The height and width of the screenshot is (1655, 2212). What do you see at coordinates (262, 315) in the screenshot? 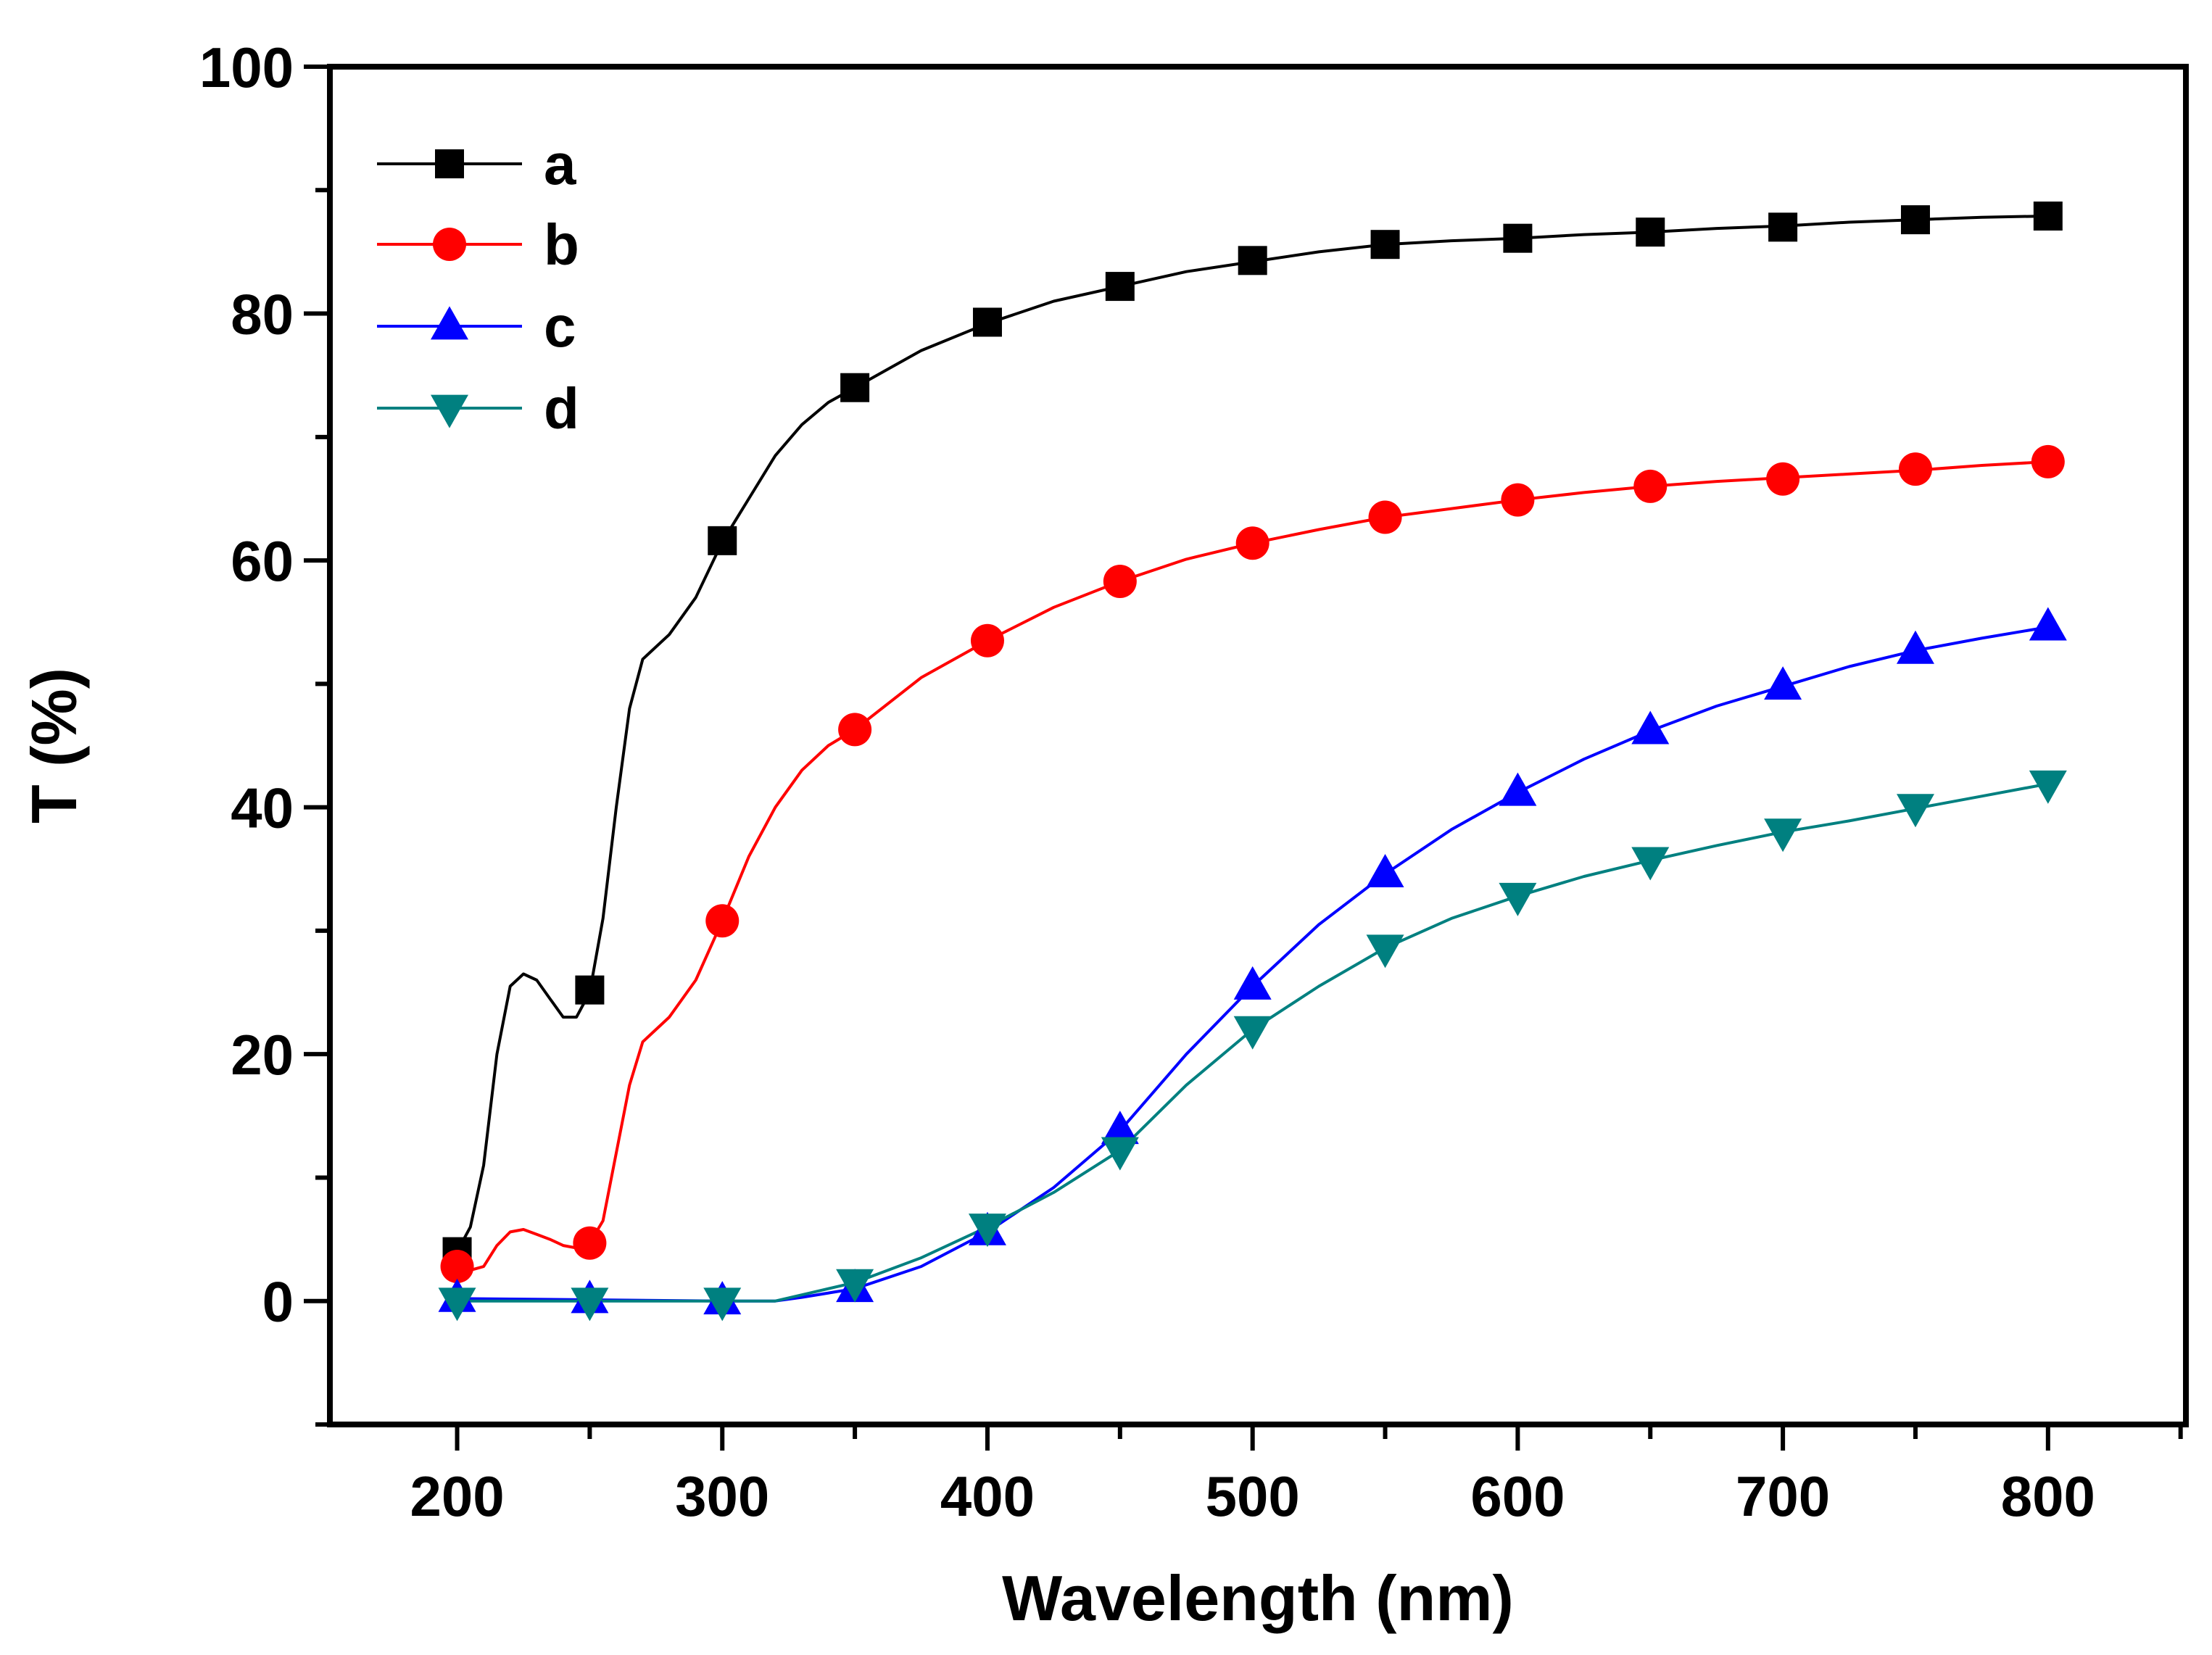
I see `y-tick-label: 80` at bounding box center [262, 315].